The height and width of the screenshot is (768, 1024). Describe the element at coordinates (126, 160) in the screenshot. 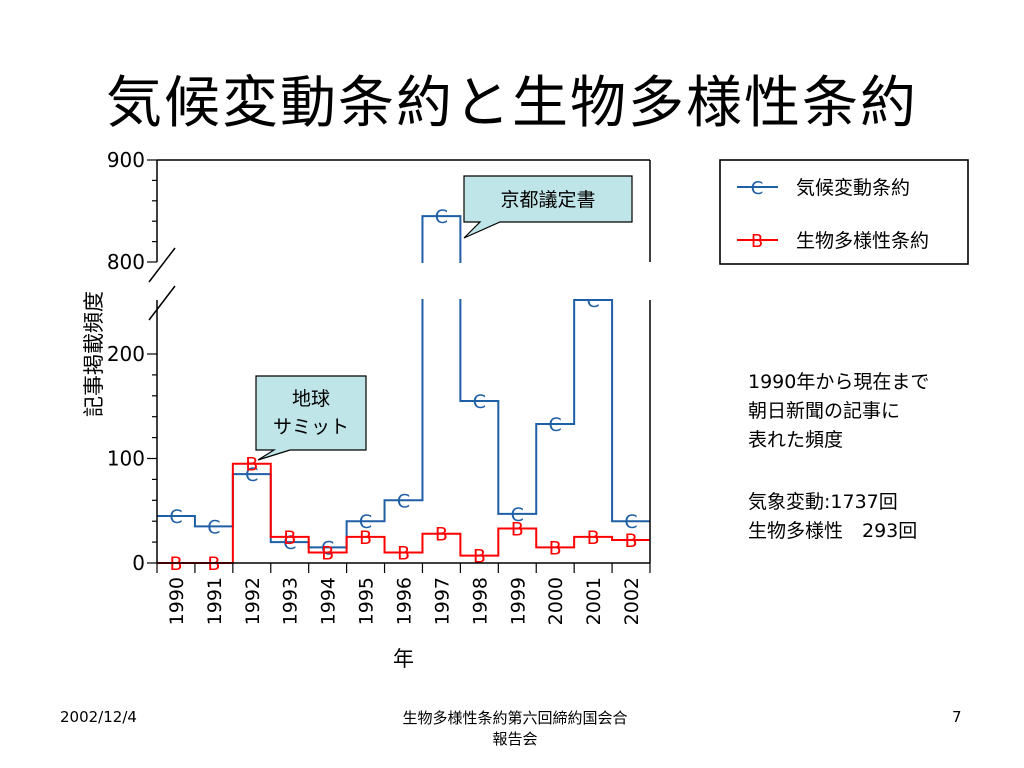

I see `y-tick-label: 900` at that location.